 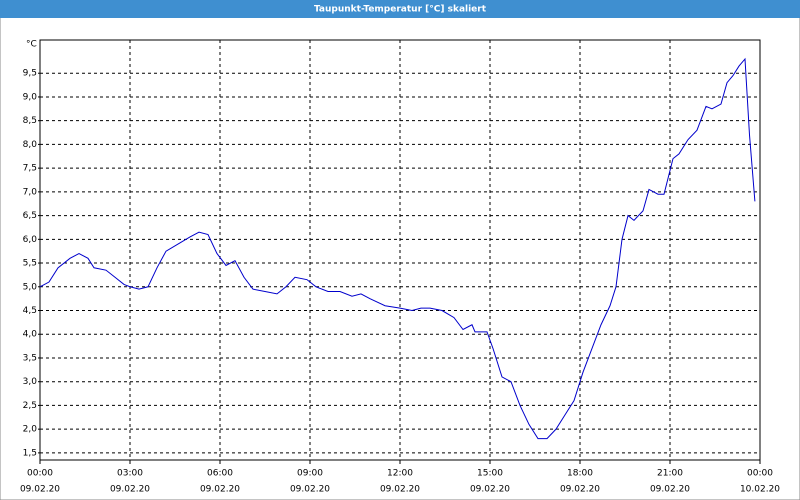 What do you see at coordinates (30, 287) in the screenshot?
I see `y-tick-label: 5,0` at bounding box center [30, 287].